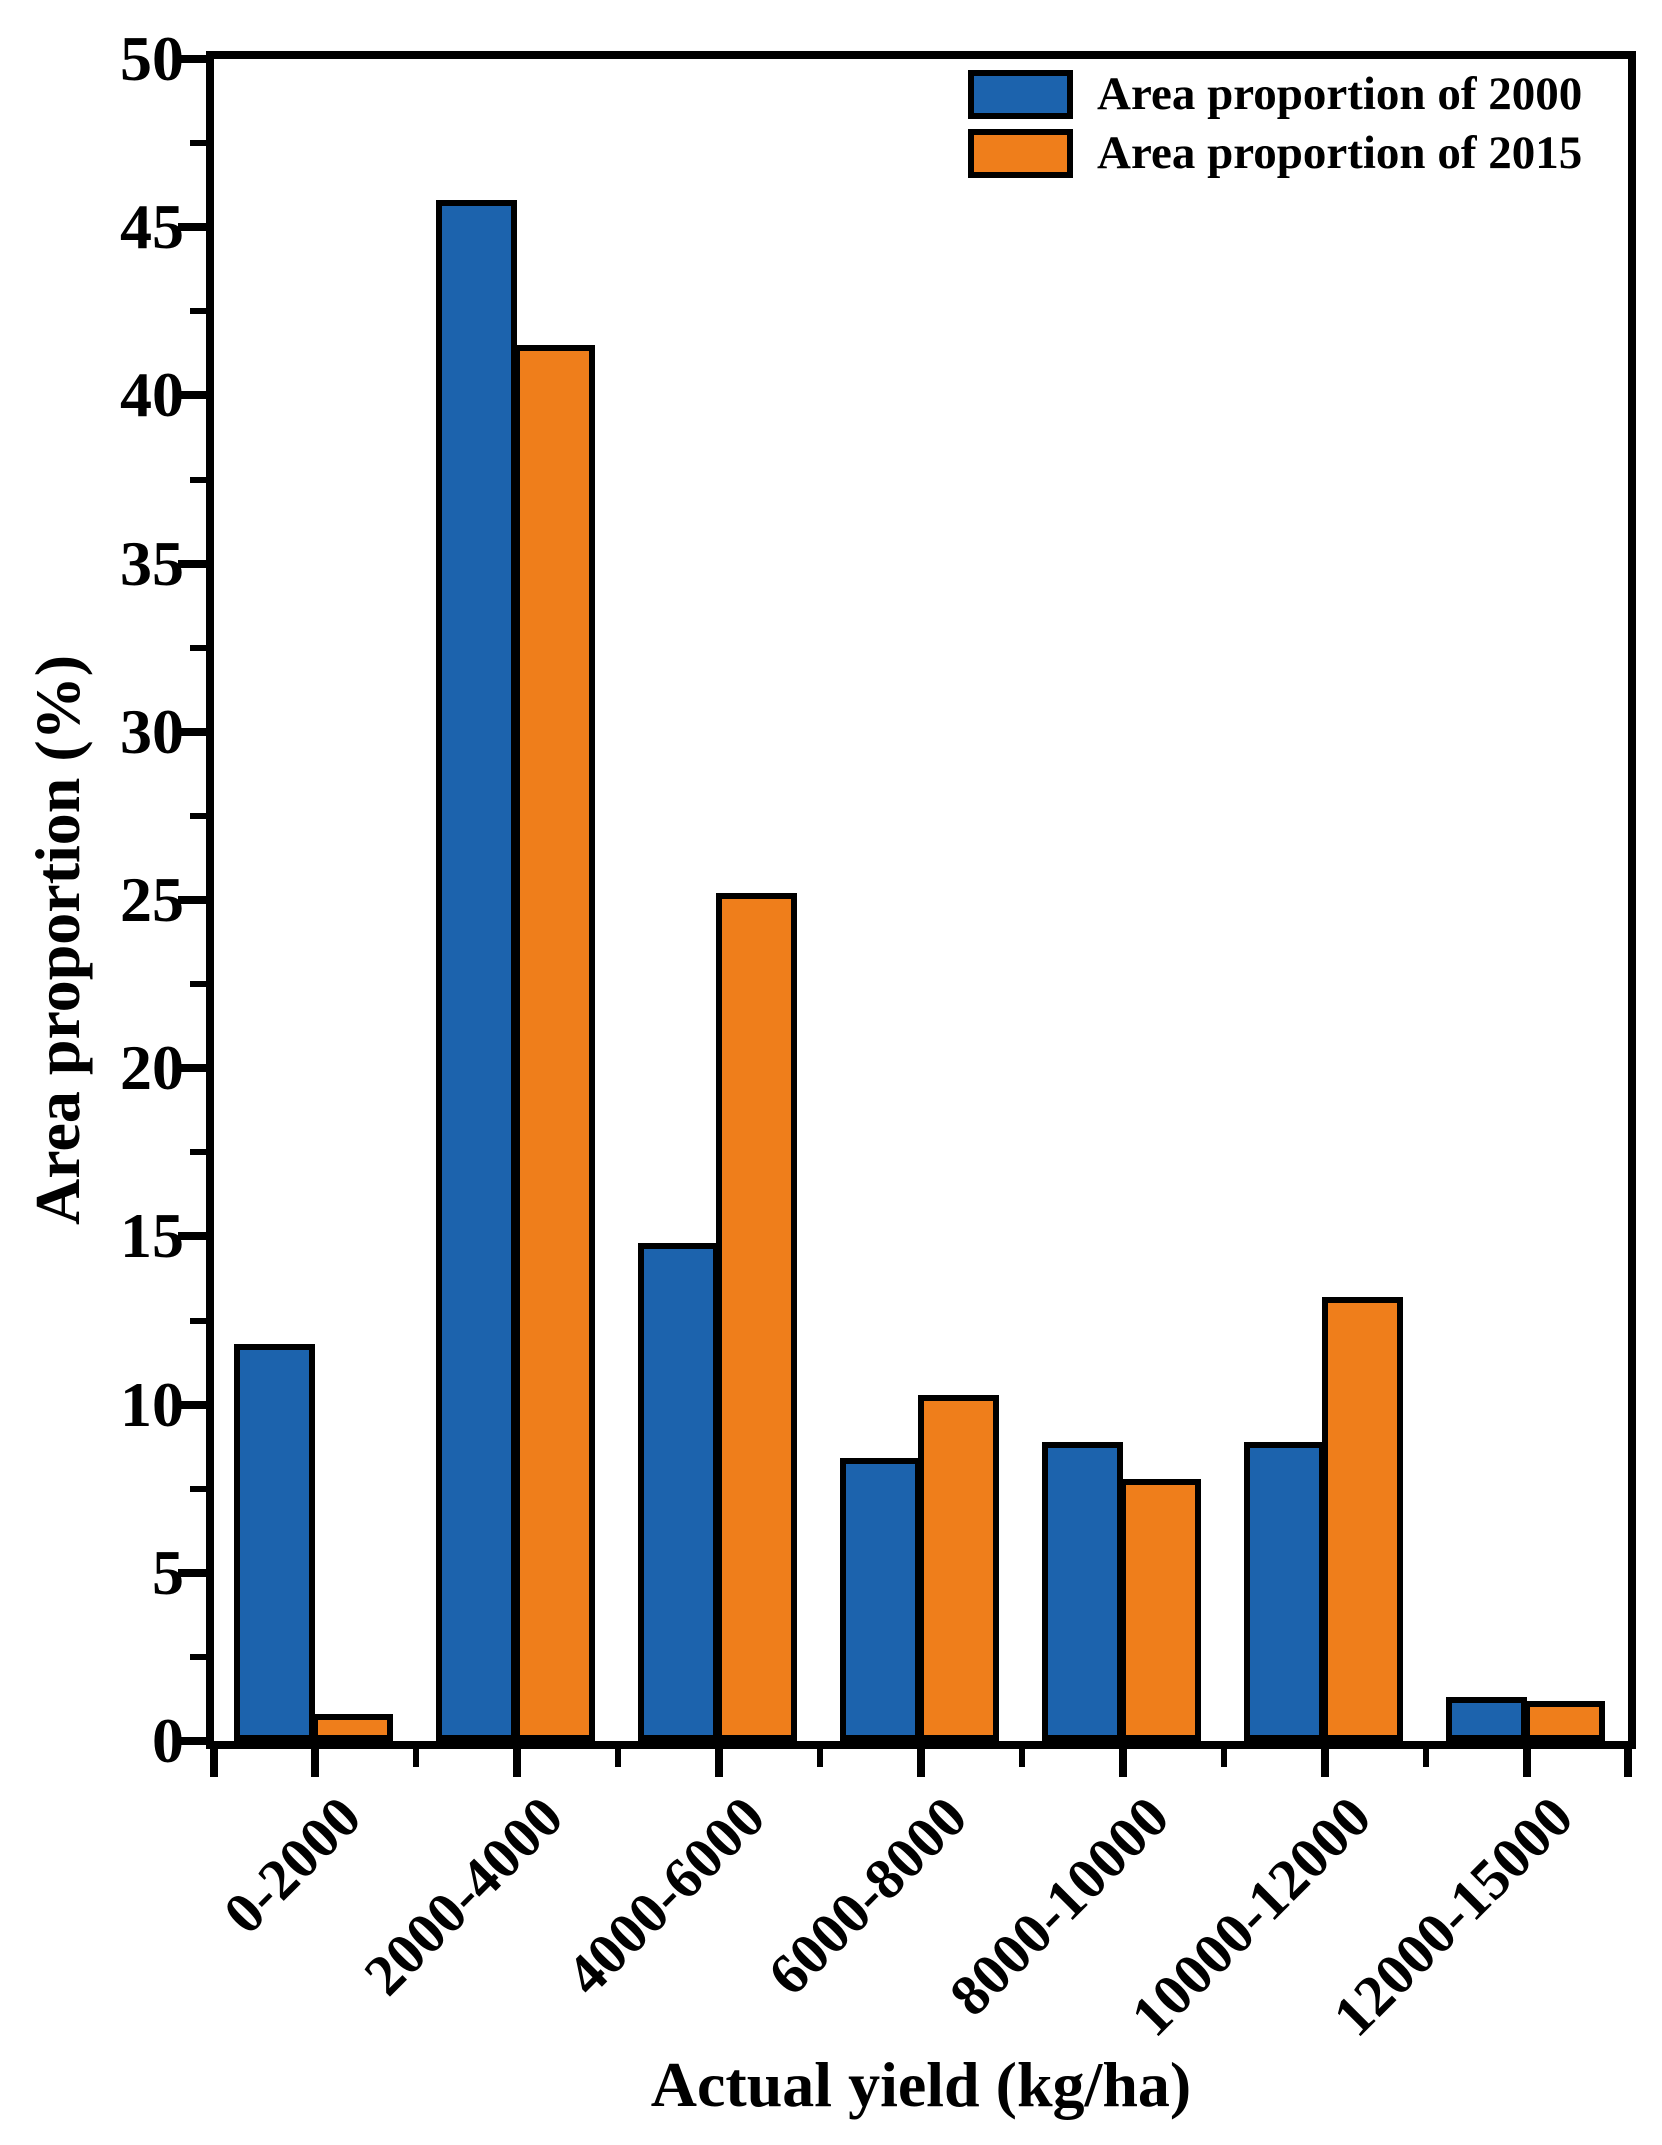  I want to click on legend-swatch-2000, so click(1020, 94).